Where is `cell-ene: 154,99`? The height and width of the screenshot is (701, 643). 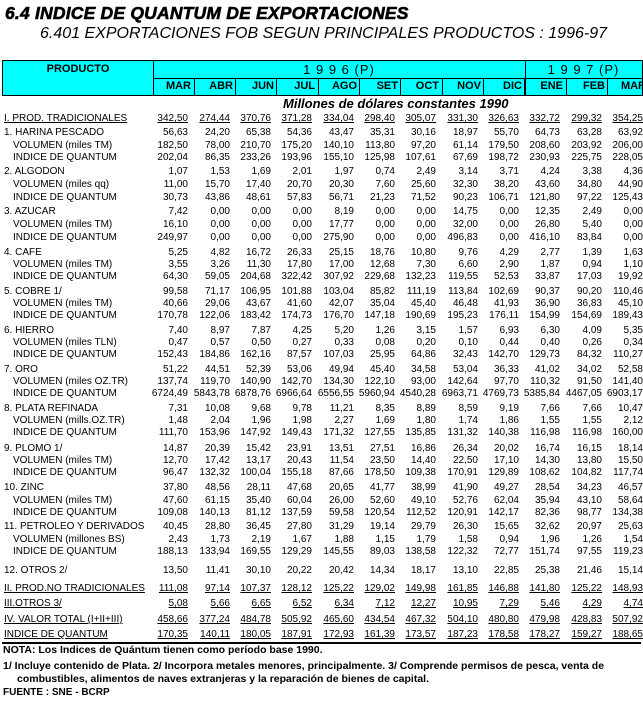
cell-ene: 154,99 is located at coordinates (540, 315).